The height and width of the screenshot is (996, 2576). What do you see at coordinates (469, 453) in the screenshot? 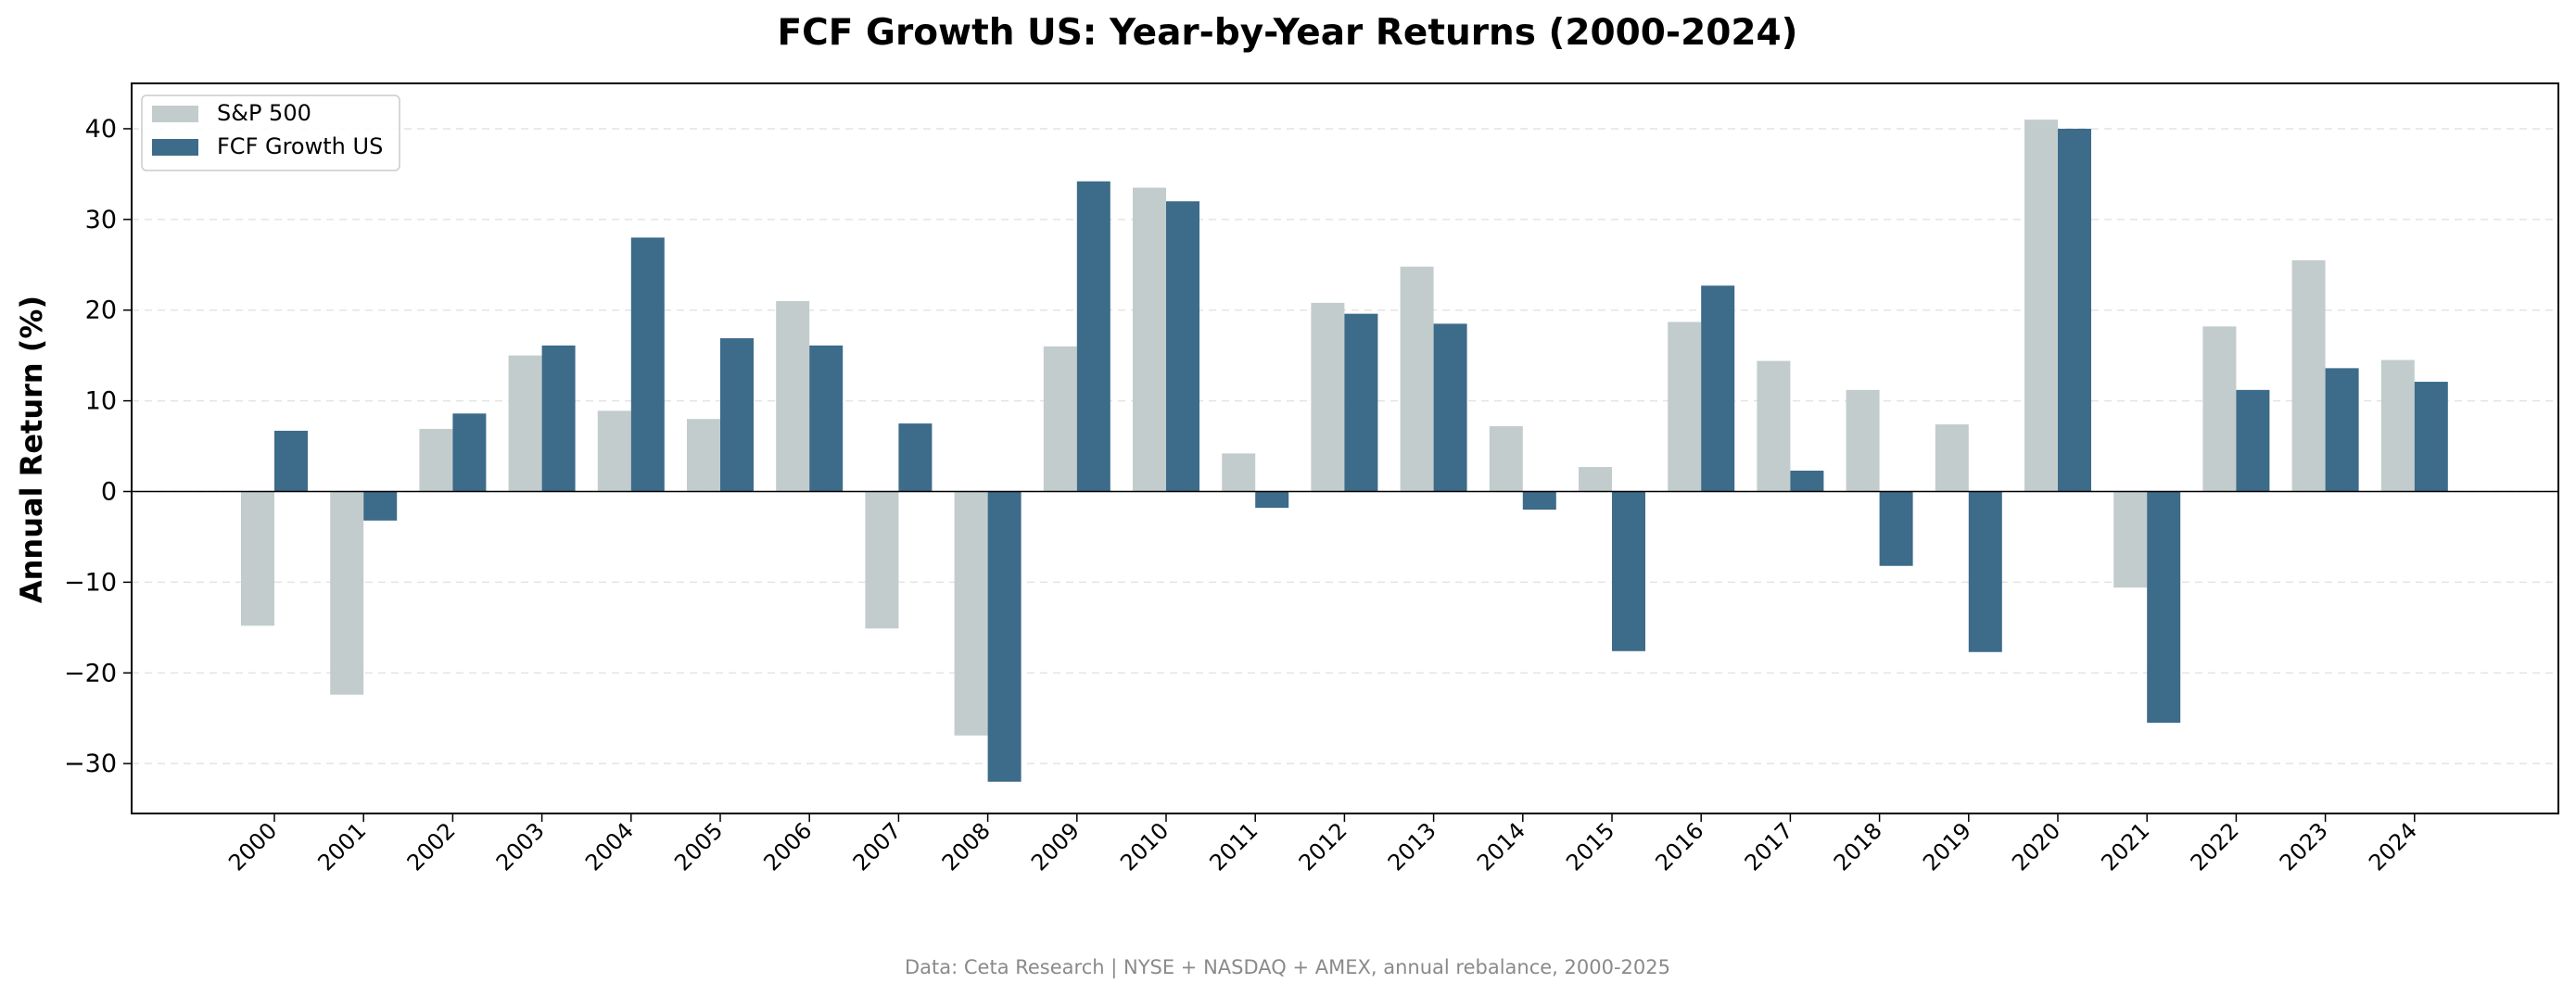
I see `bar-fcf-growth-us-2002` at bounding box center [469, 453].